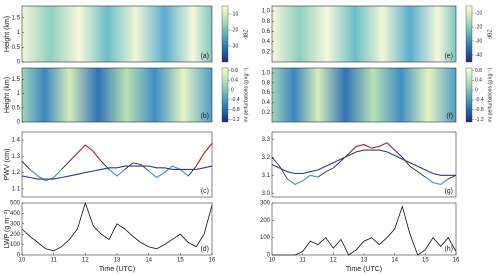 The height and width of the screenshot is (276, 500). What do you see at coordinates (266, 140) in the screenshot?
I see `y-tick-label: 3.3` at bounding box center [266, 140].